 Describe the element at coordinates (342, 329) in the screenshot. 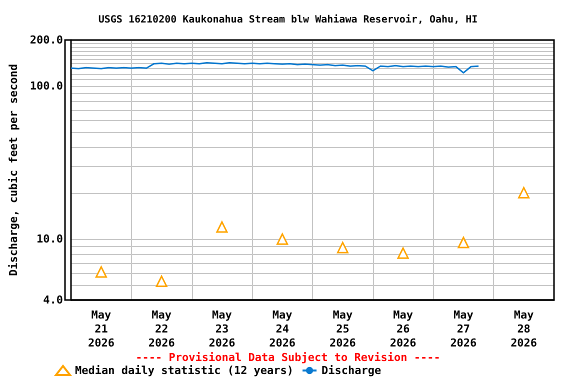

I see `x-tick-label: May 25 2026` at that location.